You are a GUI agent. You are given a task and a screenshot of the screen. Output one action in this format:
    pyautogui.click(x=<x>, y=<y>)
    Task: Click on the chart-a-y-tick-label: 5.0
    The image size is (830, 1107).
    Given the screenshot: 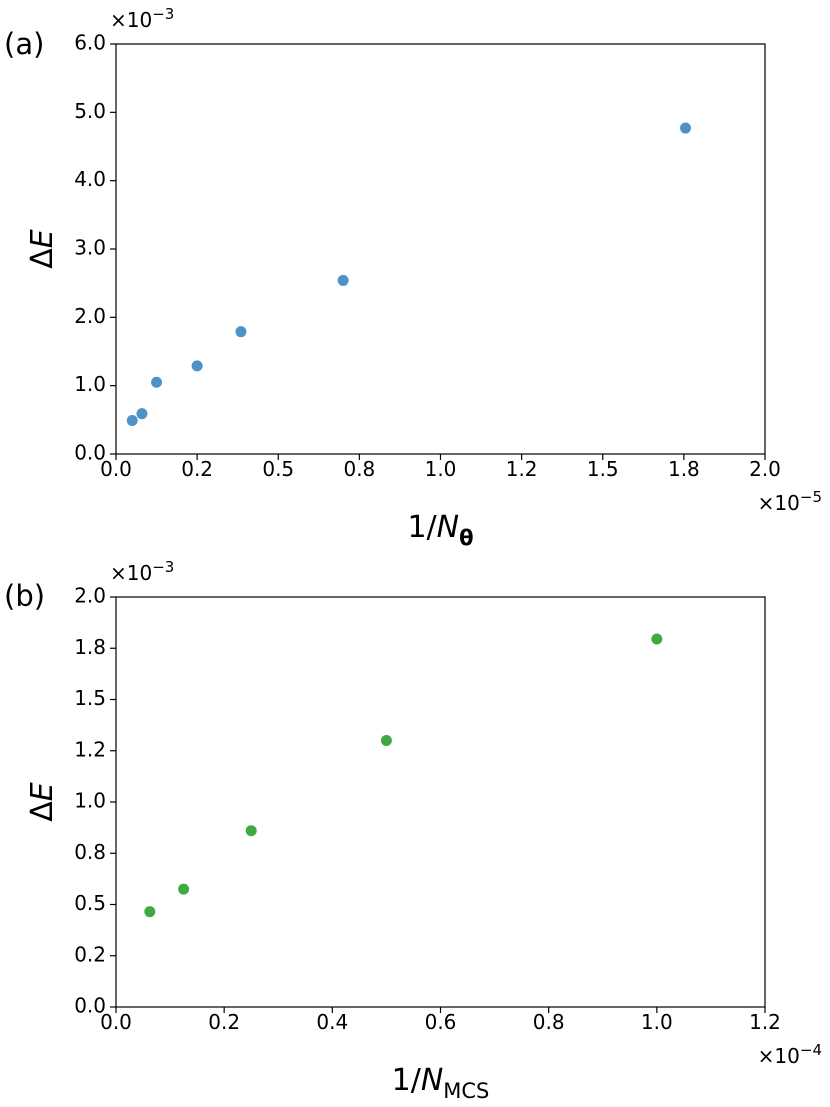 What is the action you would take?
    pyautogui.click(x=90, y=111)
    